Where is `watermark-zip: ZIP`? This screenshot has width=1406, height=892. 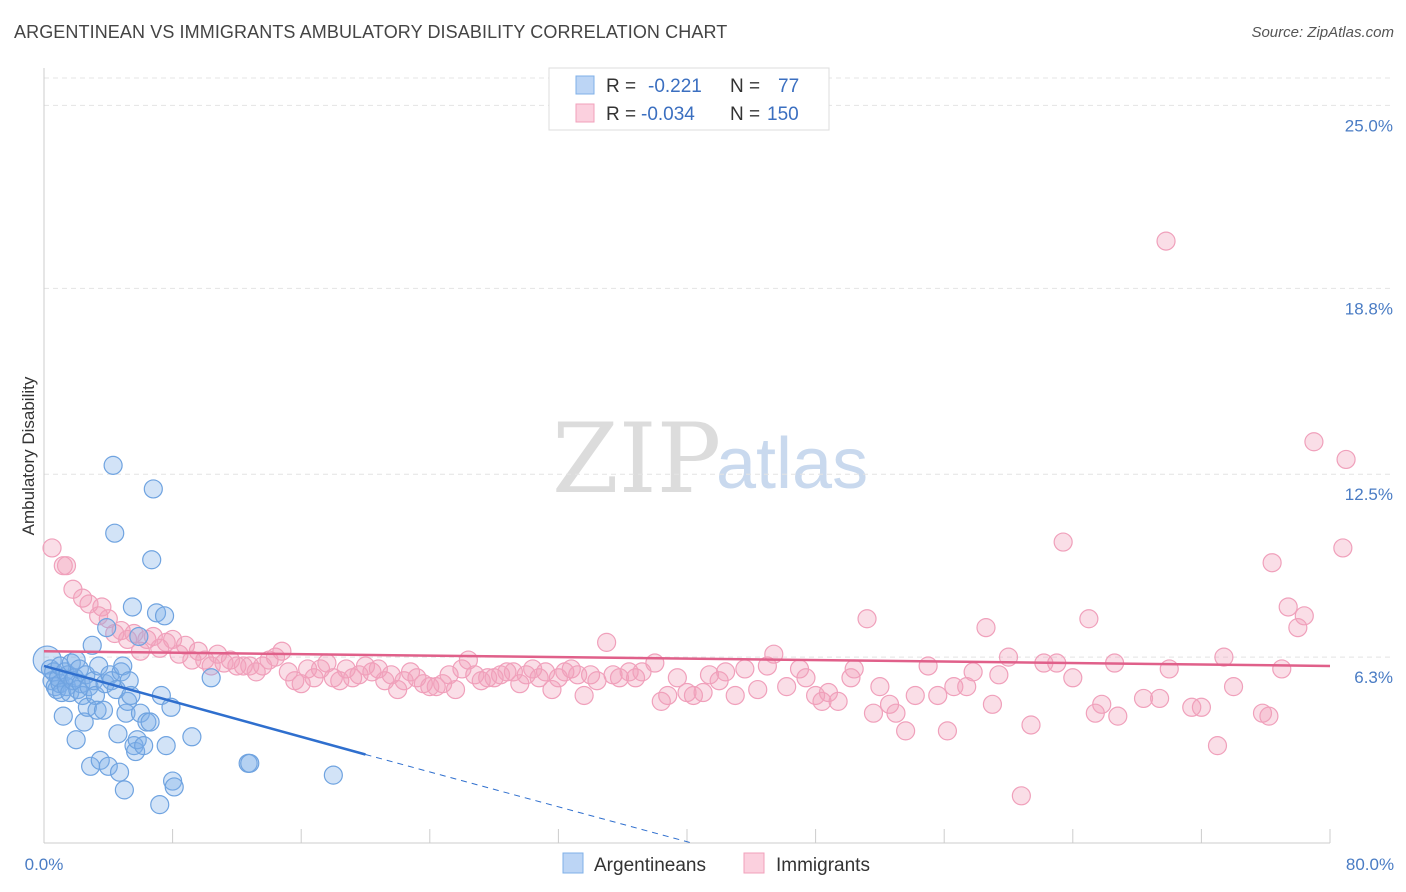
watermark-zip: ZIP is located at coordinates (636, 459).